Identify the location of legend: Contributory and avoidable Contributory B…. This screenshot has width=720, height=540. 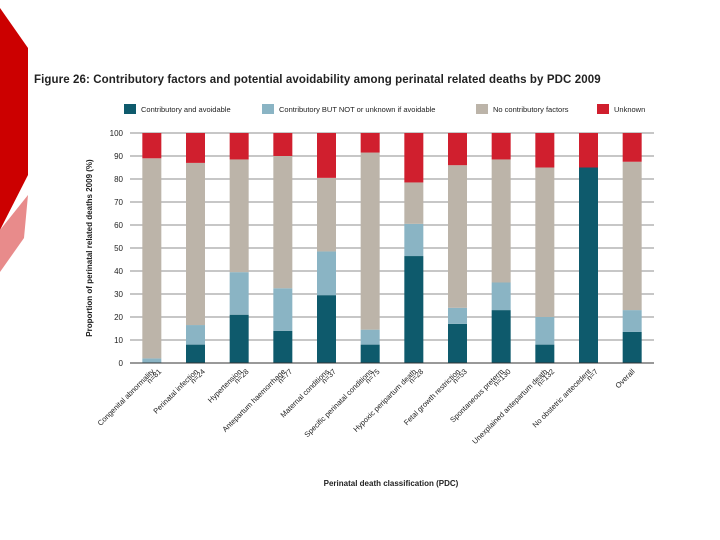
(384, 109).